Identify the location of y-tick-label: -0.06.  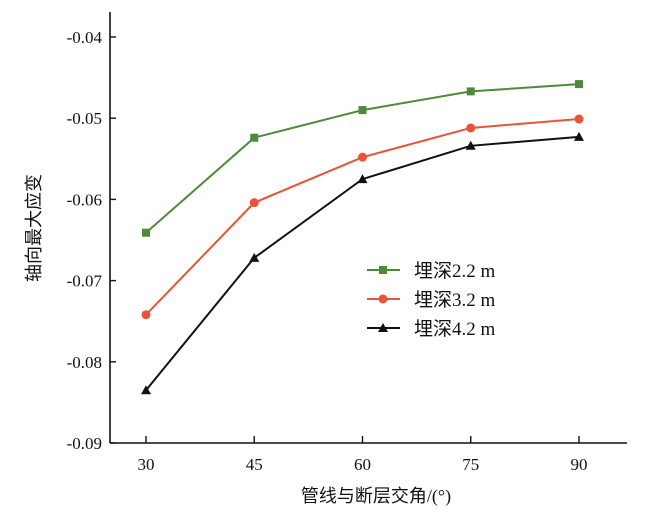
(84, 199).